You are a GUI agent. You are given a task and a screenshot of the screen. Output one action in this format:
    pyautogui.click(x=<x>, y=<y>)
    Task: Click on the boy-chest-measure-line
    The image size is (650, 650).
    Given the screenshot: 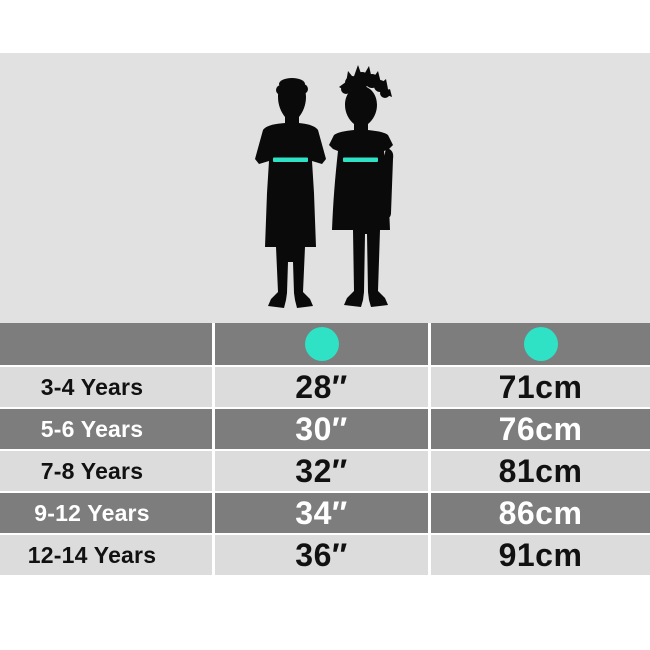 What is the action you would take?
    pyautogui.click(x=290, y=159)
    